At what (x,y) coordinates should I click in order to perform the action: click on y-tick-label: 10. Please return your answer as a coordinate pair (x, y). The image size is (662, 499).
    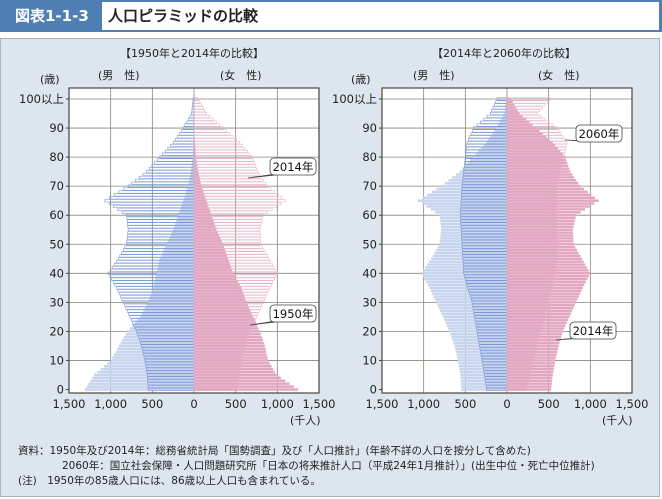
    Looking at the image, I should click on (56, 360).